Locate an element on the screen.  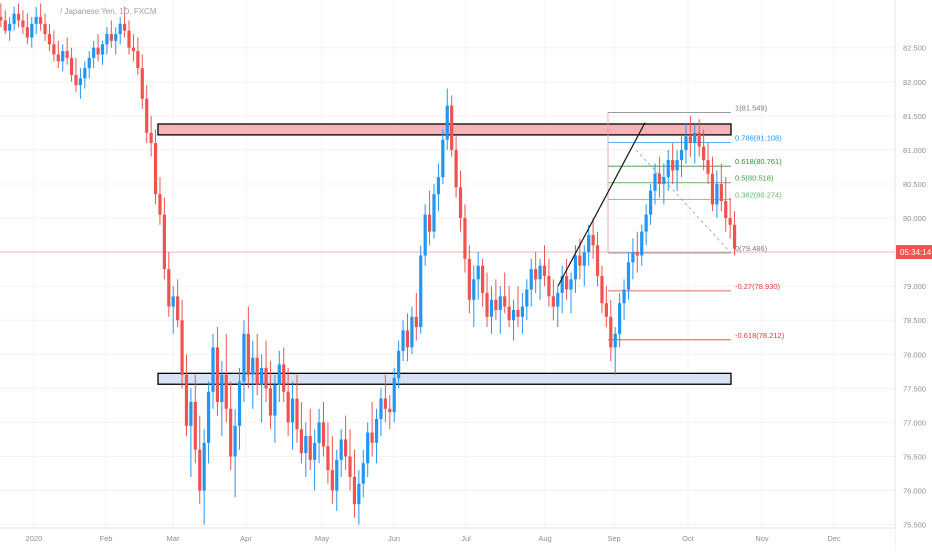
fib-level-label: 0(79.486) is located at coordinates (751, 248).